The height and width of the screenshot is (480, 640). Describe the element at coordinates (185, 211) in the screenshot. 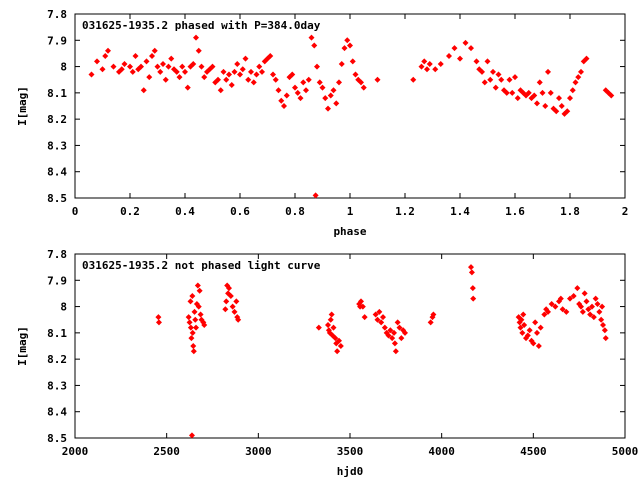

I see `x-tick-label: 0.4` at that location.